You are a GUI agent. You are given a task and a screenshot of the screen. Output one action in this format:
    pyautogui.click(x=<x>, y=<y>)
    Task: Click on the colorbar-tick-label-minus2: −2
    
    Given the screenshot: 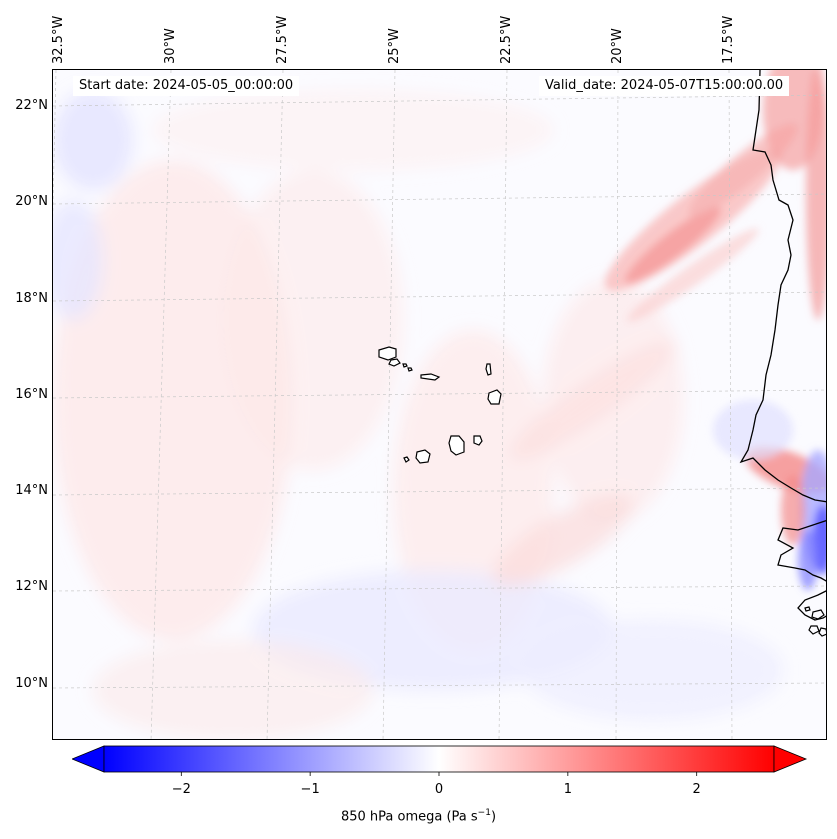 What is the action you would take?
    pyautogui.click(x=181, y=789)
    